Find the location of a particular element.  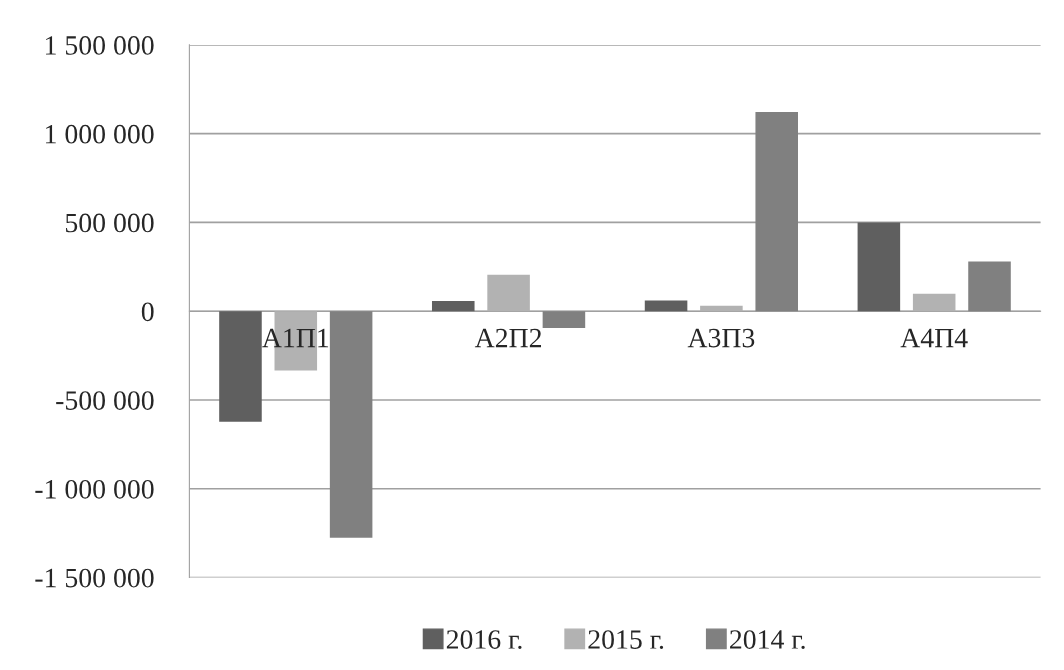

y-tick-label: 1 500 000 is located at coordinates (100, 45).